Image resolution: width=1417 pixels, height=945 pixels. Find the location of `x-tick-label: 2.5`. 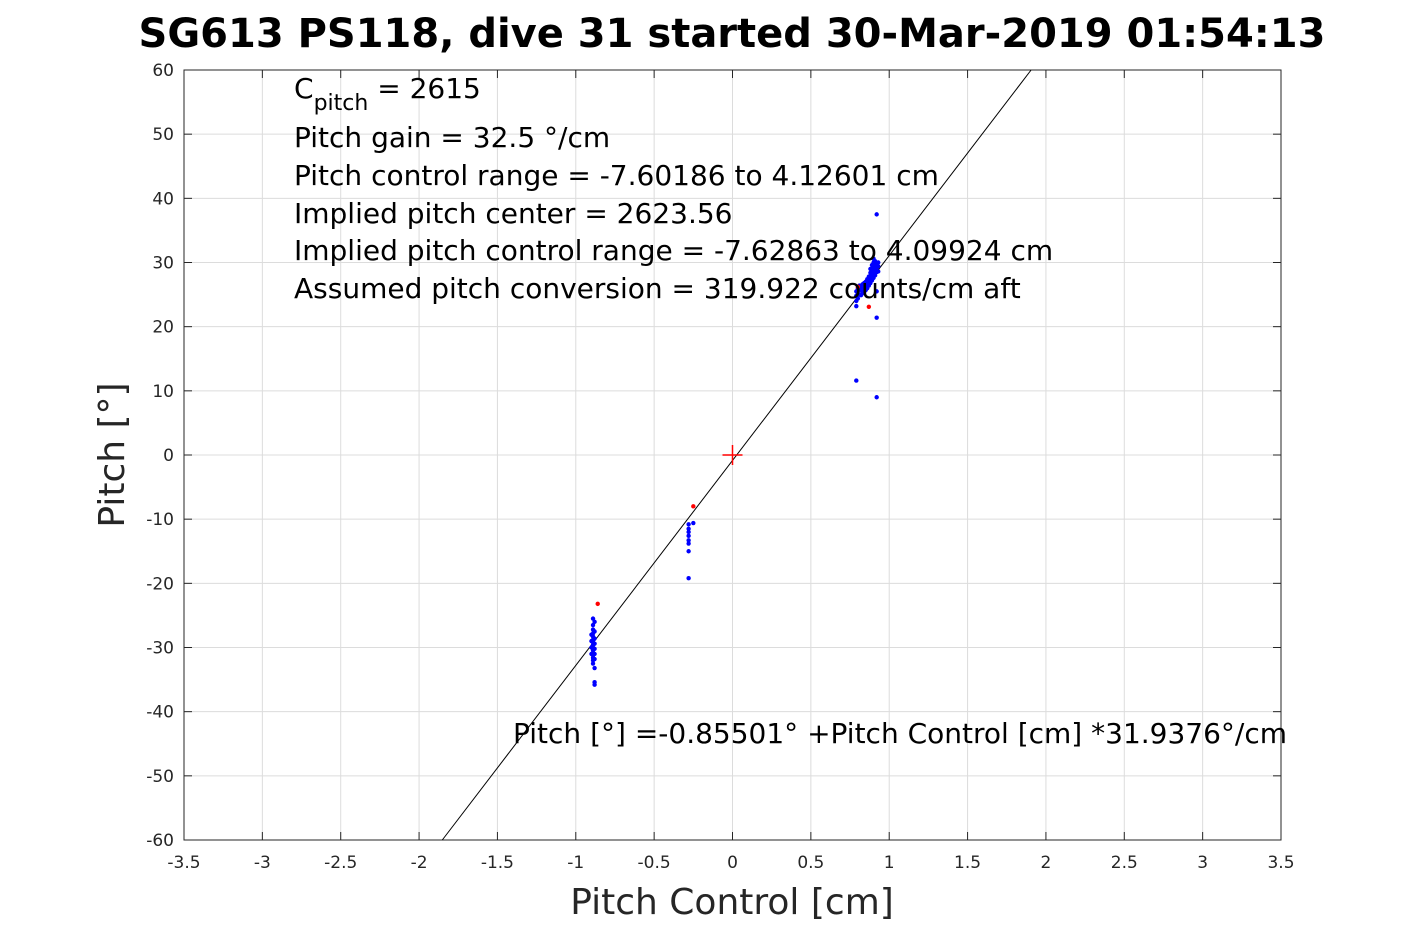

x-tick-label: 2.5 is located at coordinates (1124, 863).